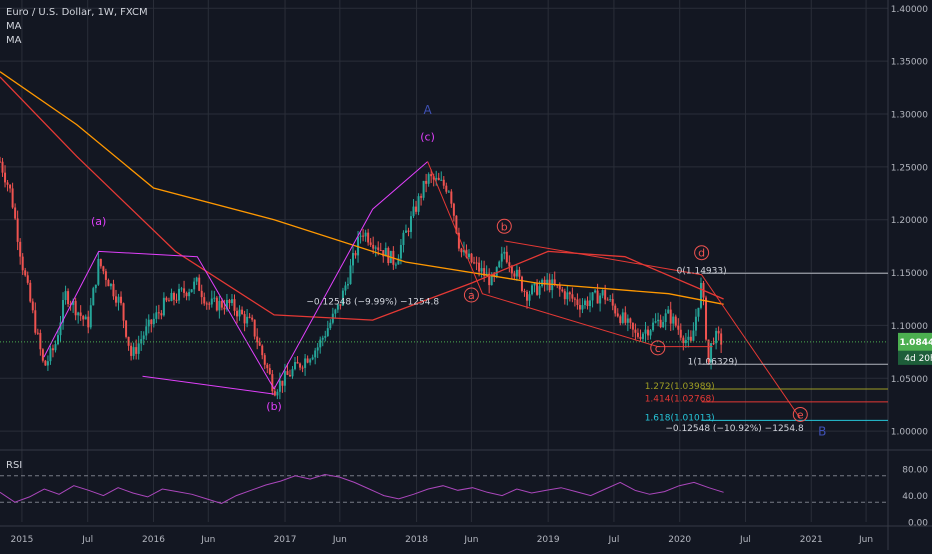 Image resolution: width=932 pixels, height=554 pixels. Describe the element at coordinates (416, 540) in the screenshot. I see `x-tick-label: 2018` at that location.